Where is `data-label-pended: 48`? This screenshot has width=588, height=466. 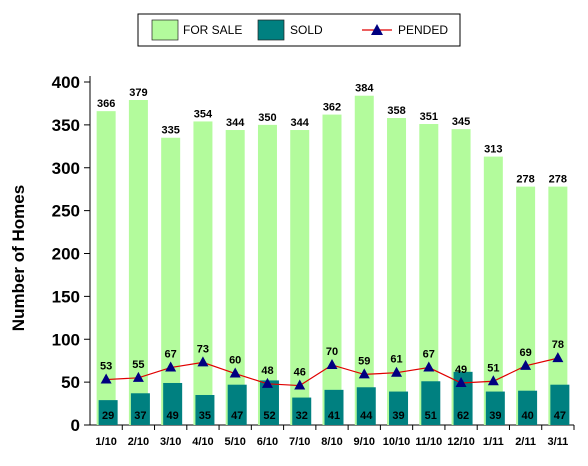 data-label-pended: 48 is located at coordinates (267, 371).